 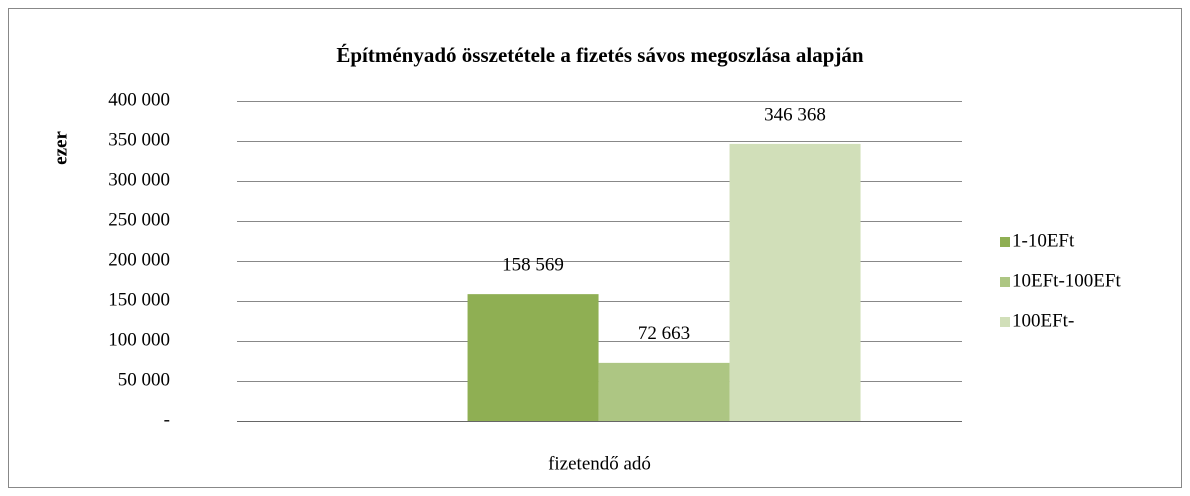 I want to click on y-tick-label: 200 000, so click(x=139, y=259).